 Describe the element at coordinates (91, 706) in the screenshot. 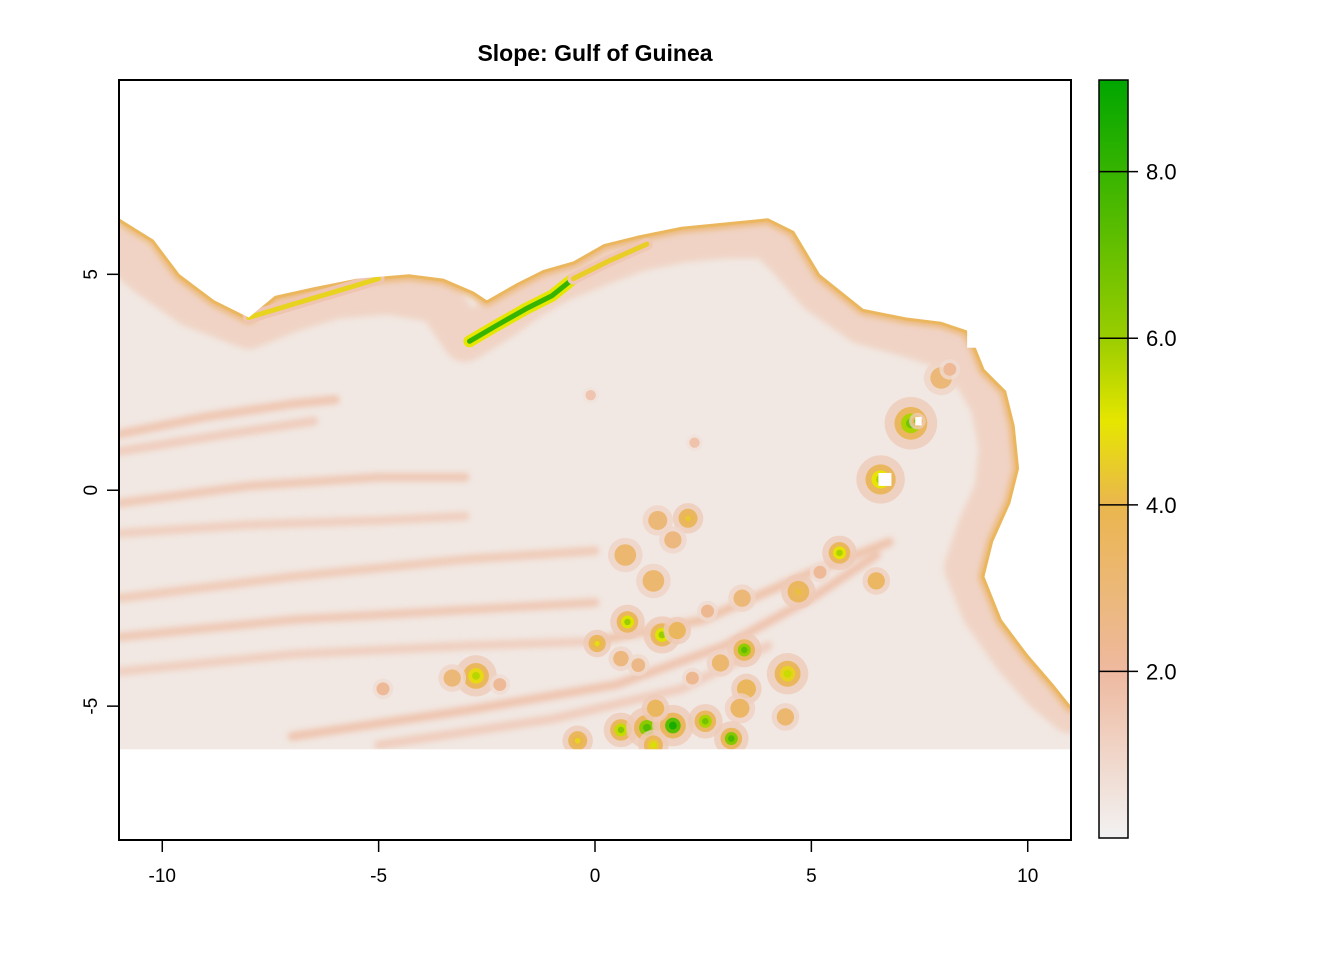

I see `y-tick-label: -5` at that location.